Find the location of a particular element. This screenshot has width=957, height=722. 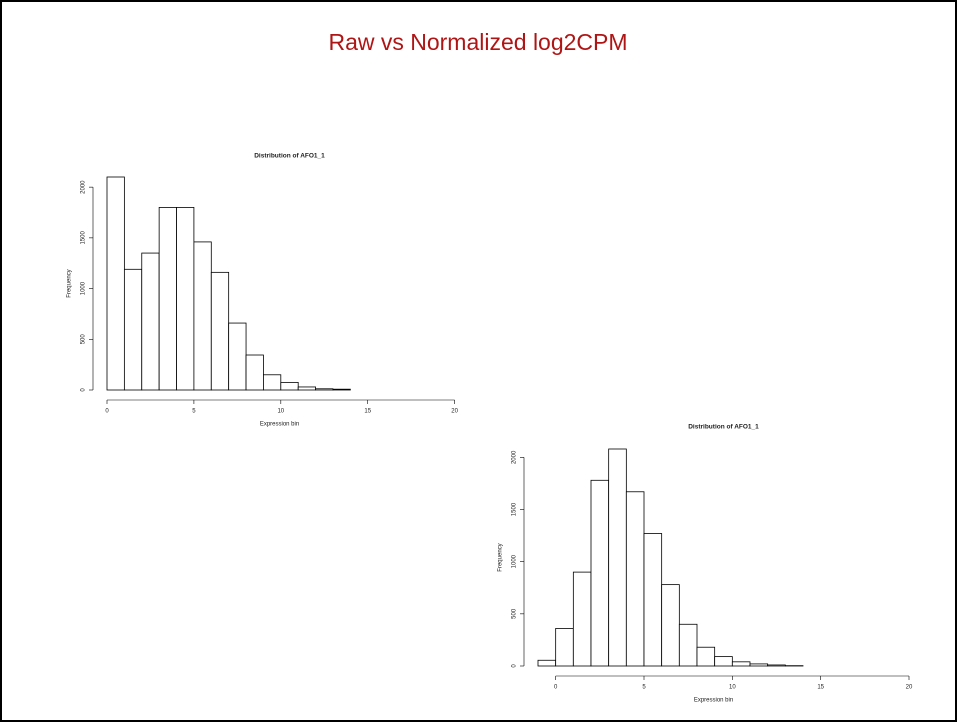

slide-title: Raw vs Normalized log2CPM is located at coordinates (477, 42).